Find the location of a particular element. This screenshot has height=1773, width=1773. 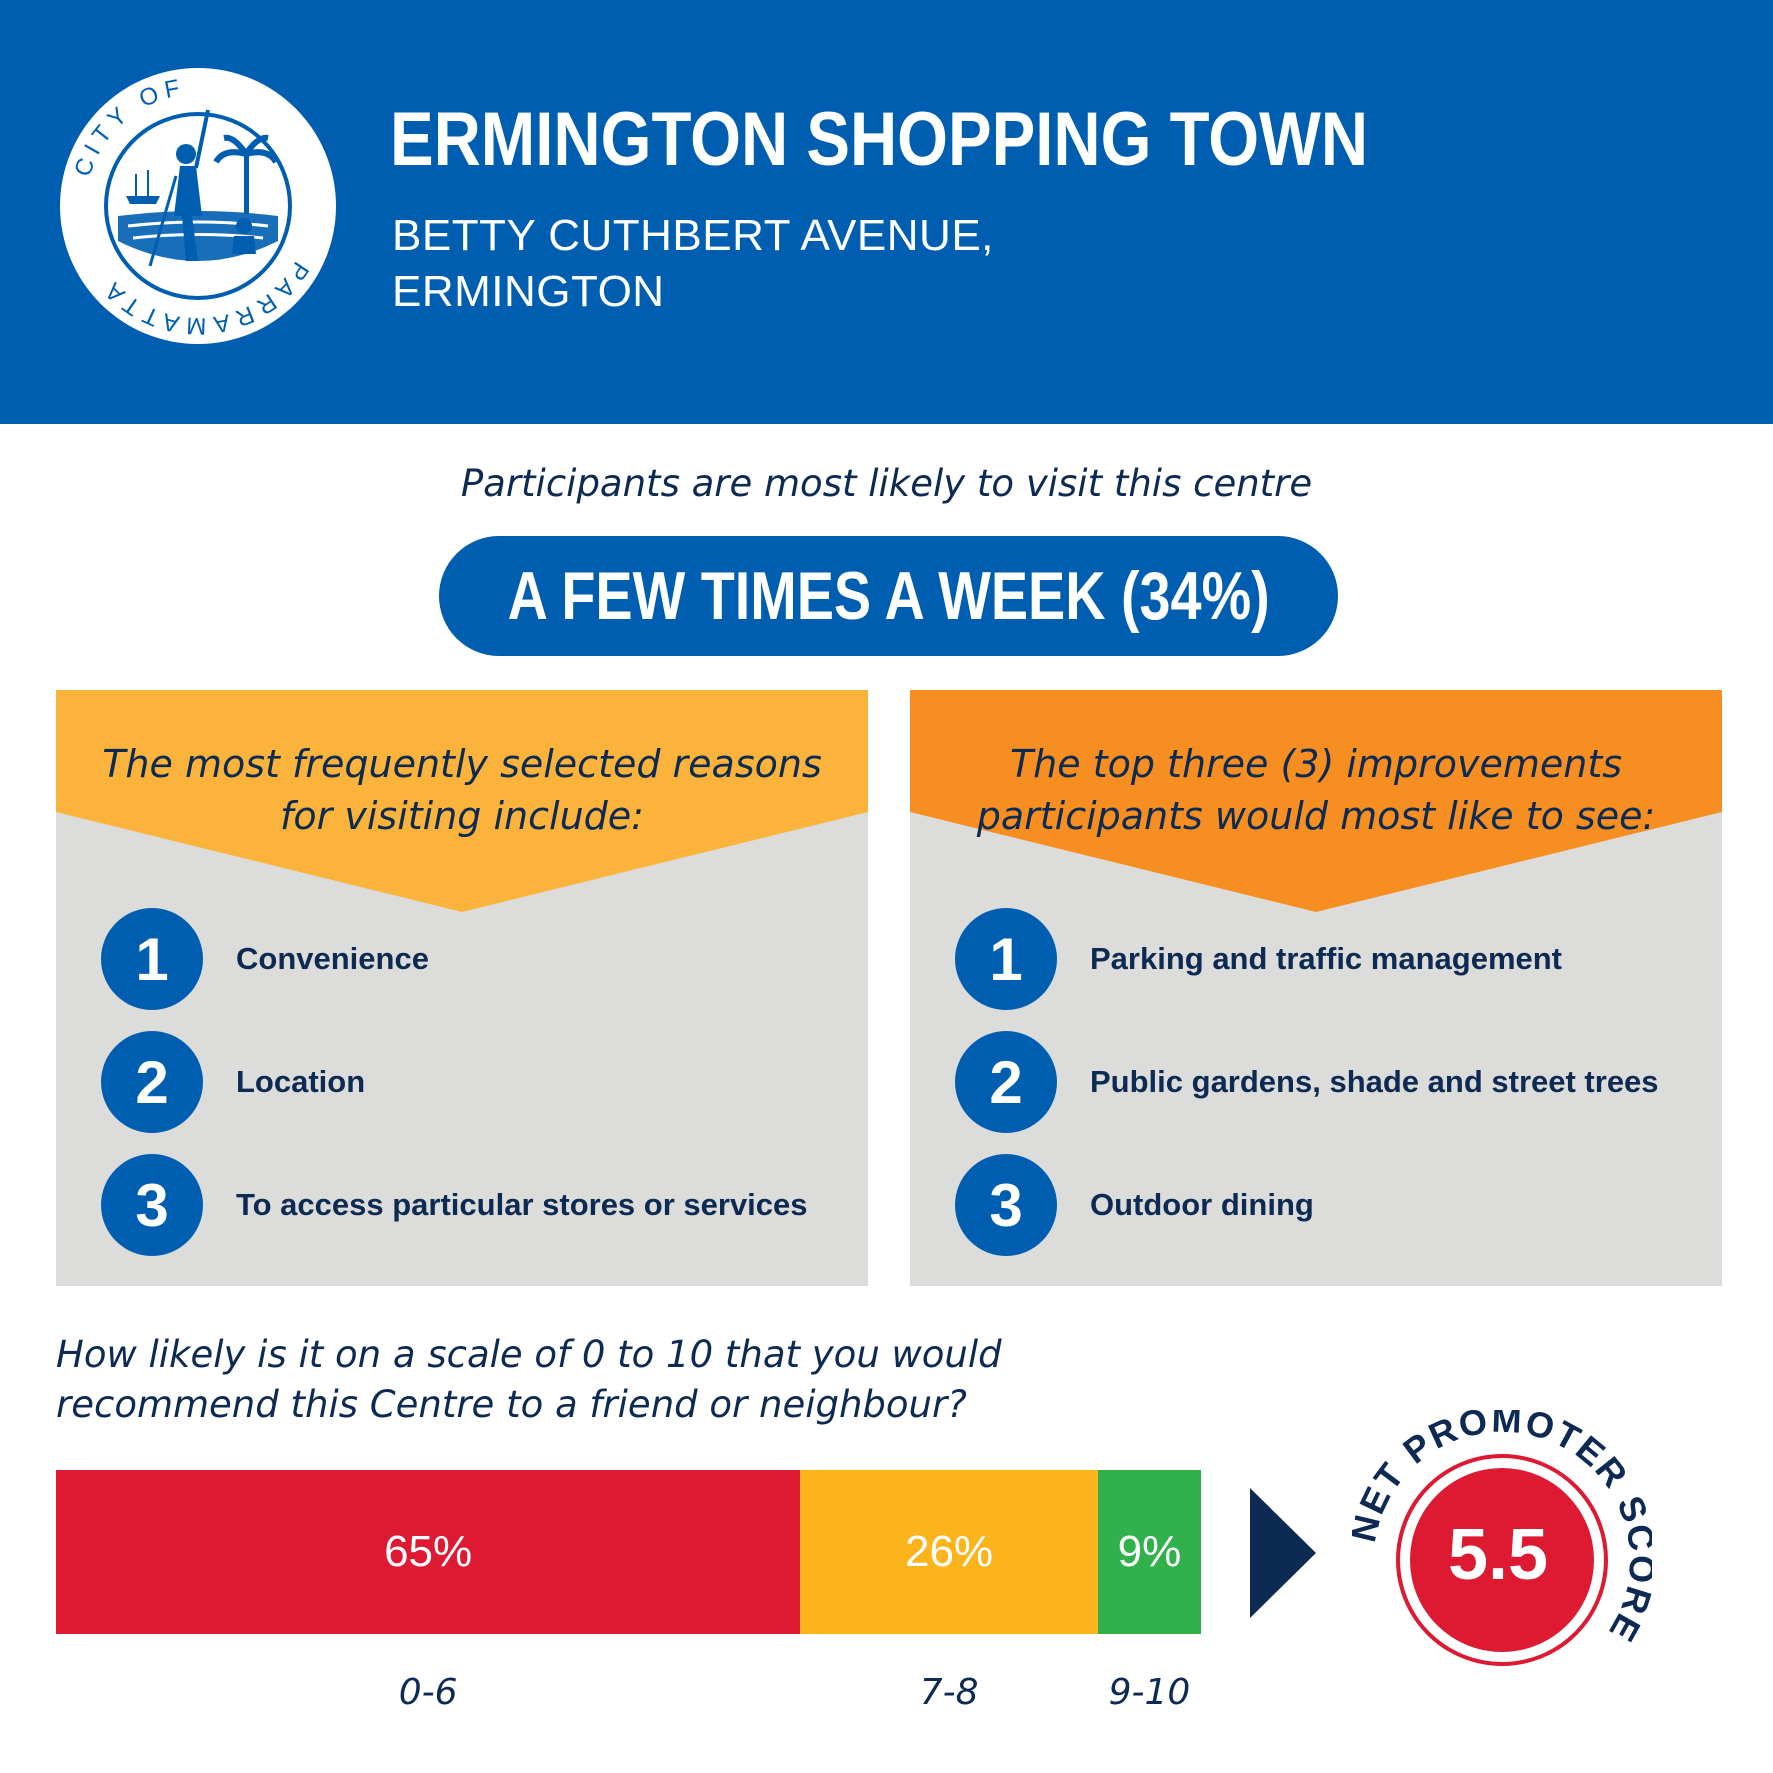

list-item: 1 Parking and traffic management is located at coordinates (1325, 959).